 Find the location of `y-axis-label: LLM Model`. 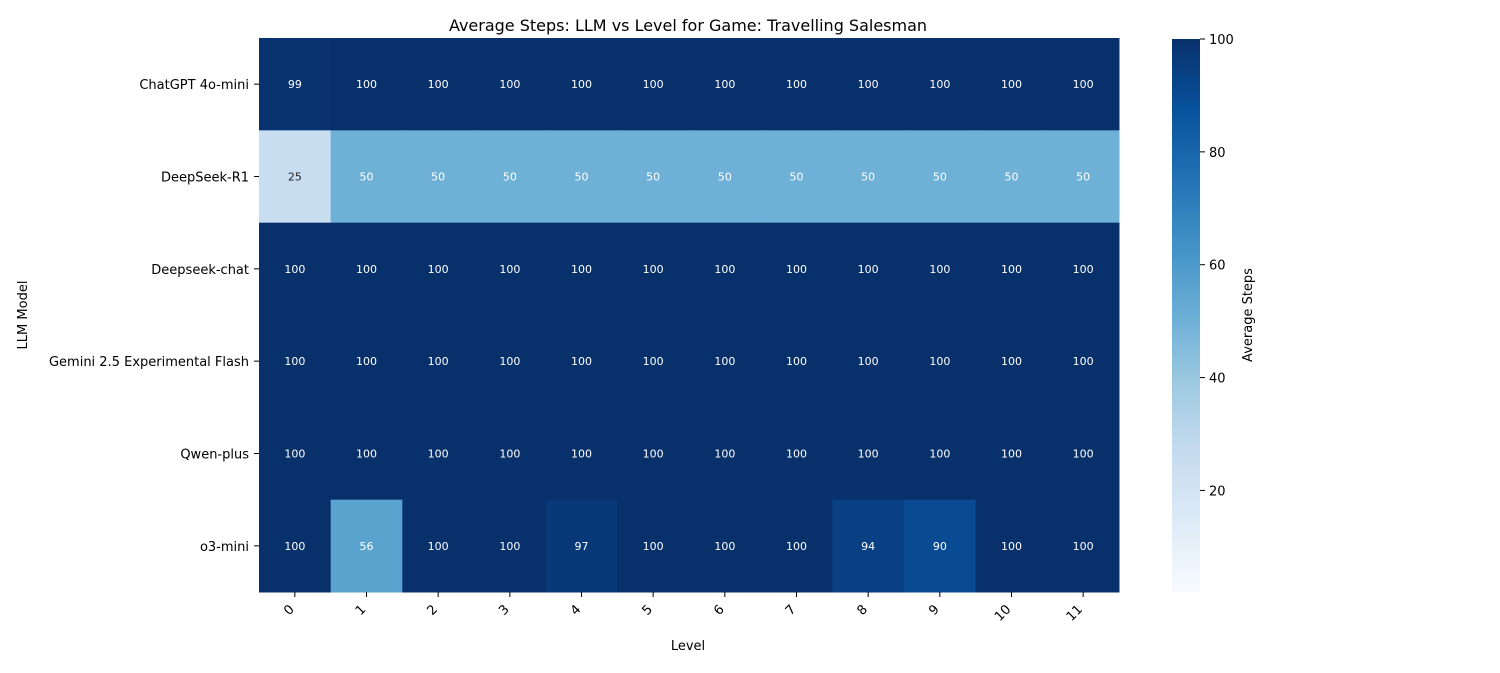

y-axis-label: LLM Model is located at coordinates (23, 315).